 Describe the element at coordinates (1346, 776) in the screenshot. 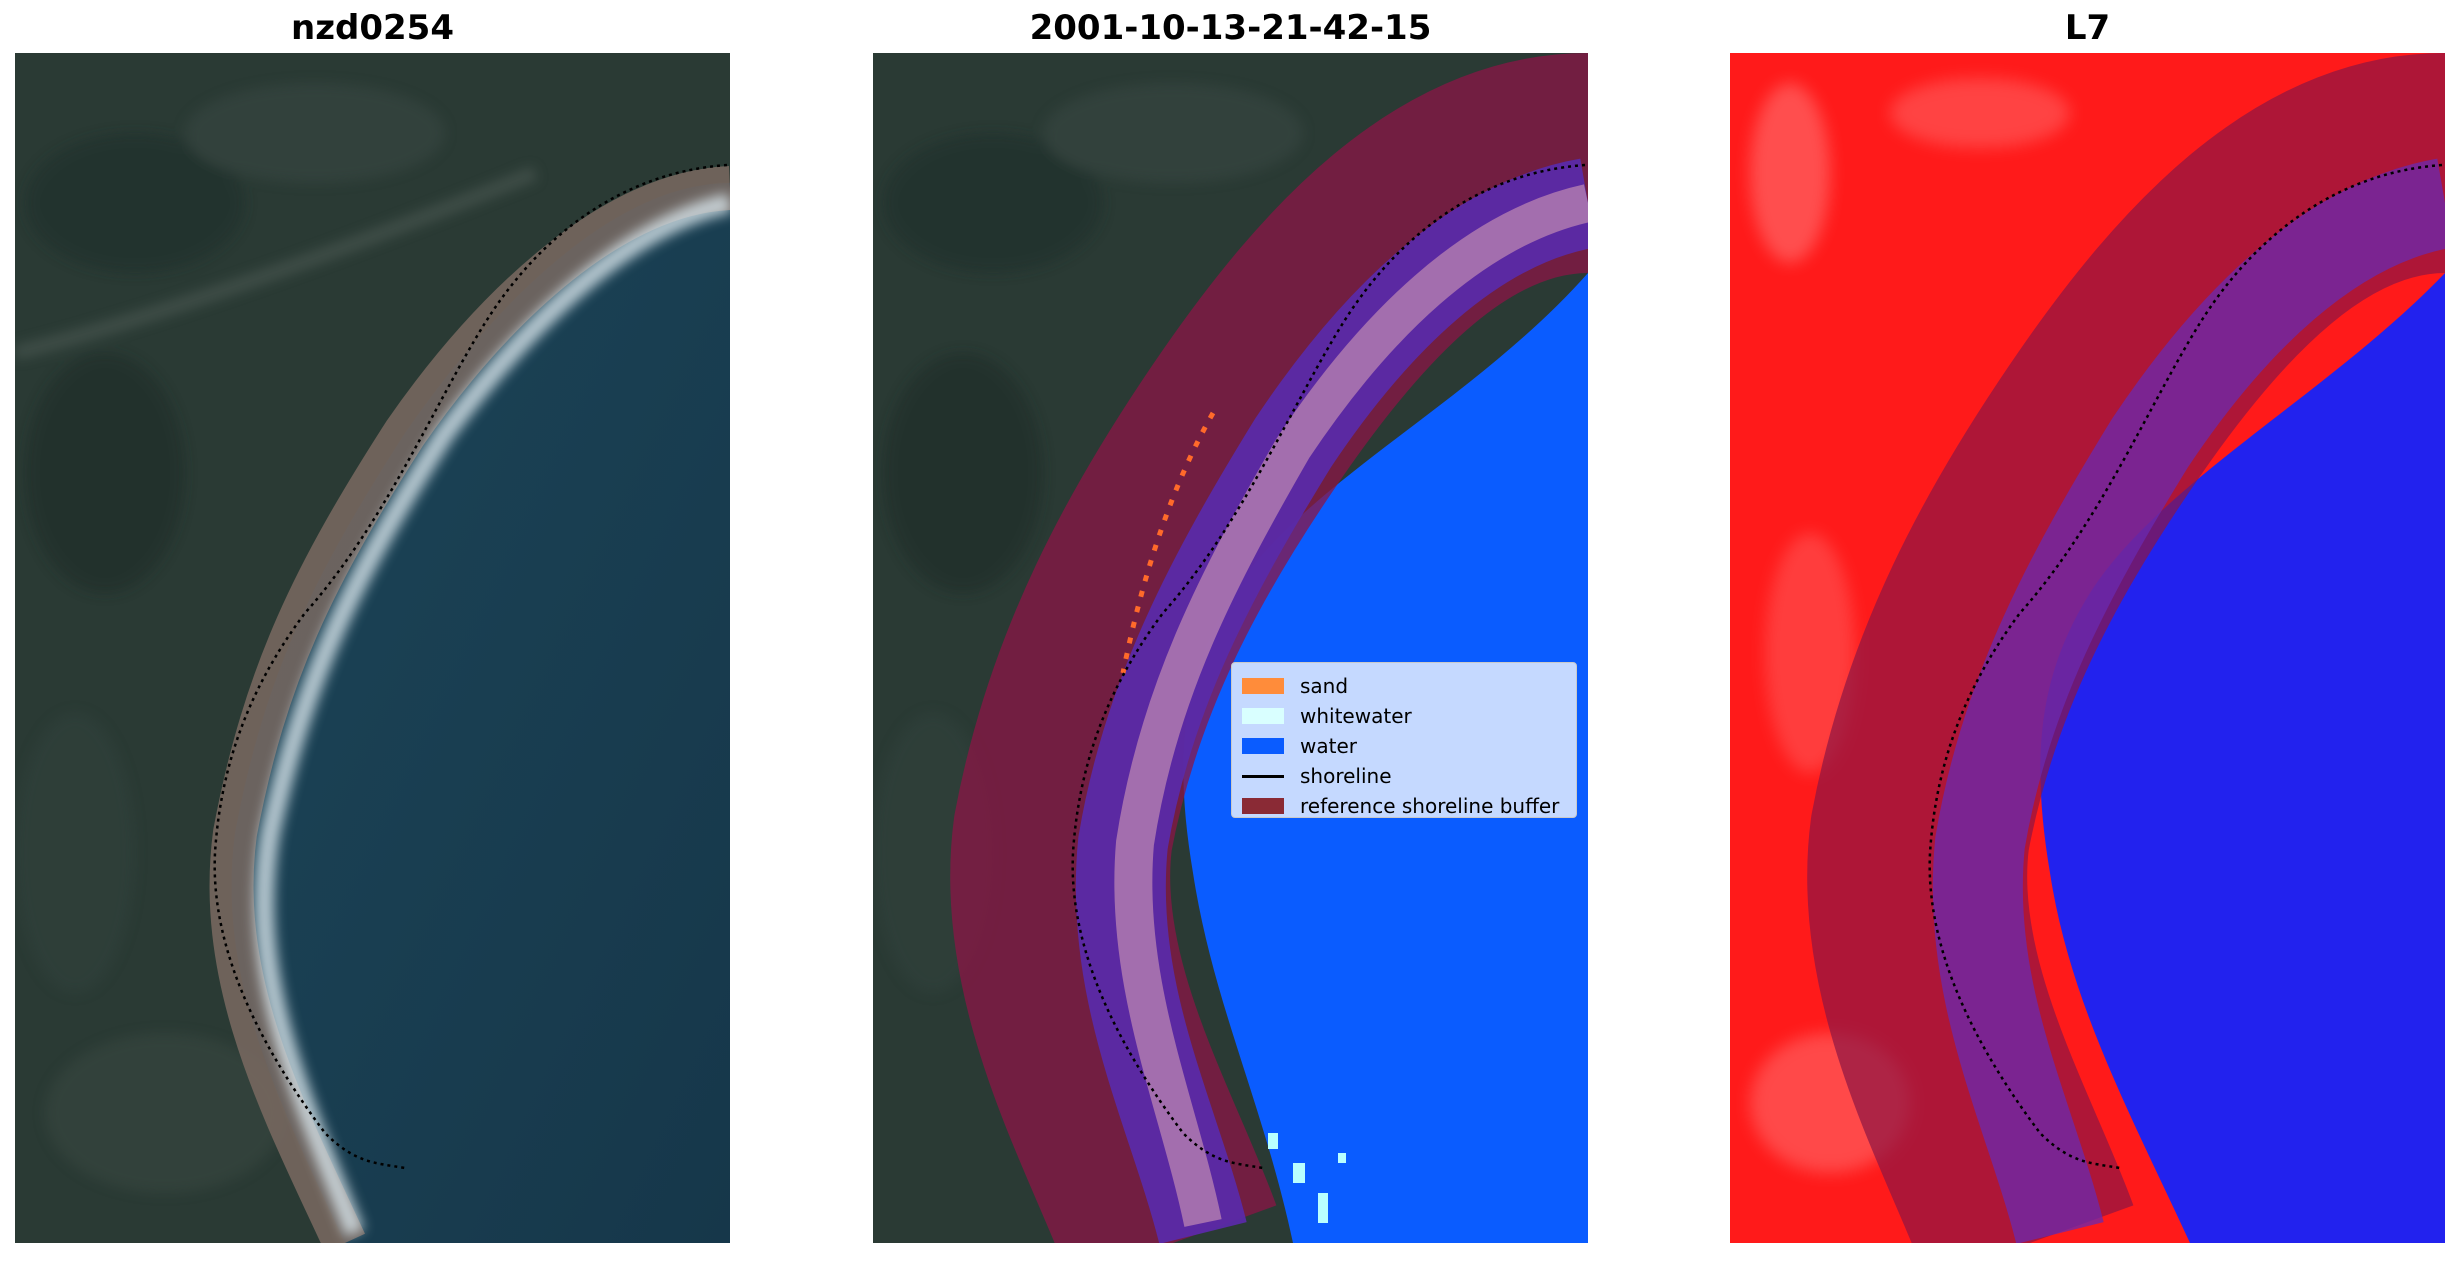

I see `legend-label: shoreline` at that location.